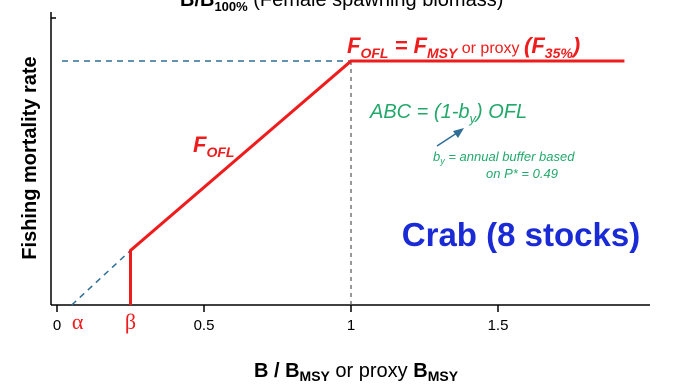 The image size is (689, 385). Describe the element at coordinates (463, 47) in the screenshot. I see `fofl-equals-fmsy-label: FOFL = FMSY or proxy (F35%)` at that location.